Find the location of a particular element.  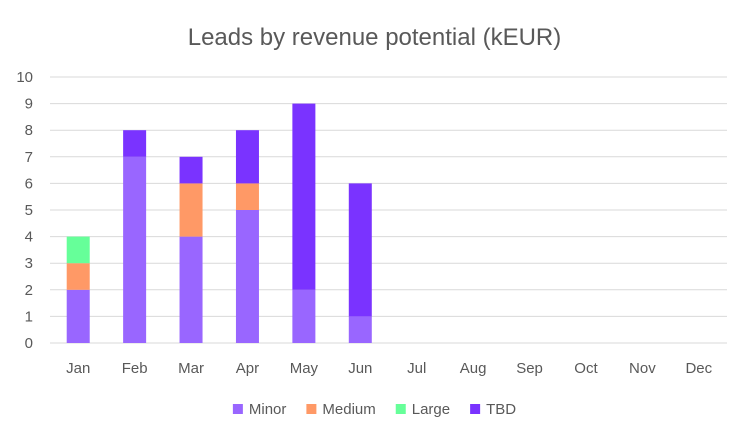

x-tick-label: Feb is located at coordinates (135, 368).